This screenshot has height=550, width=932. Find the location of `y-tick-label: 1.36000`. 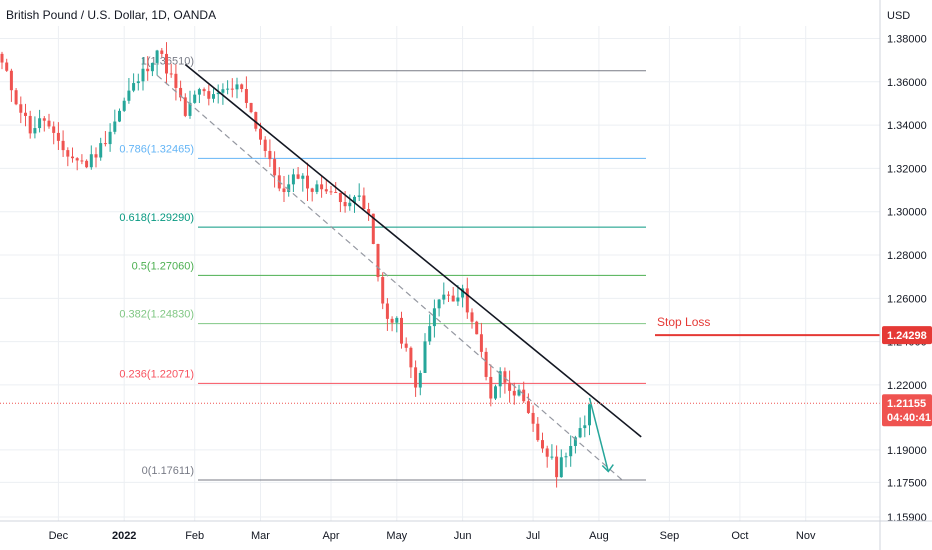

y-tick-label: 1.36000 is located at coordinates (907, 83).